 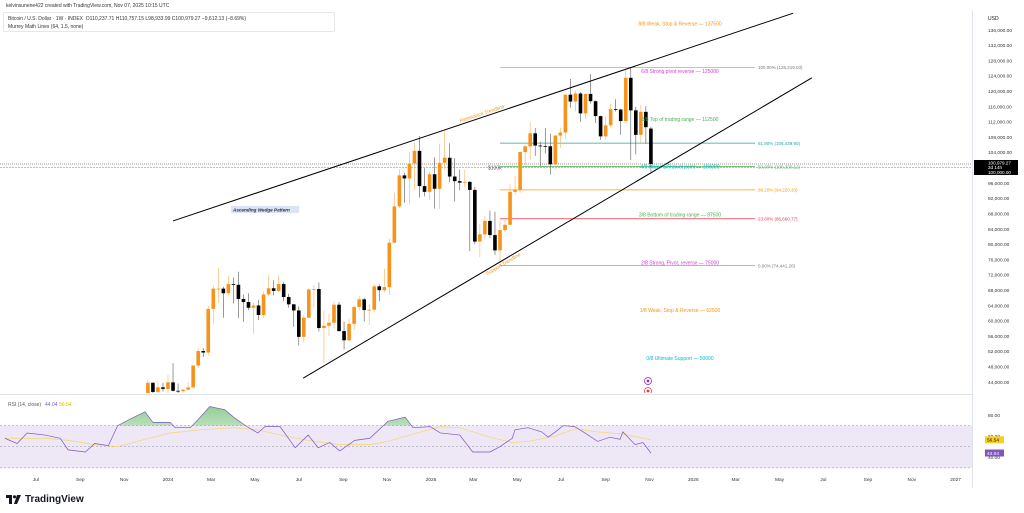 I want to click on lightning-event-icon, so click(x=648, y=381).